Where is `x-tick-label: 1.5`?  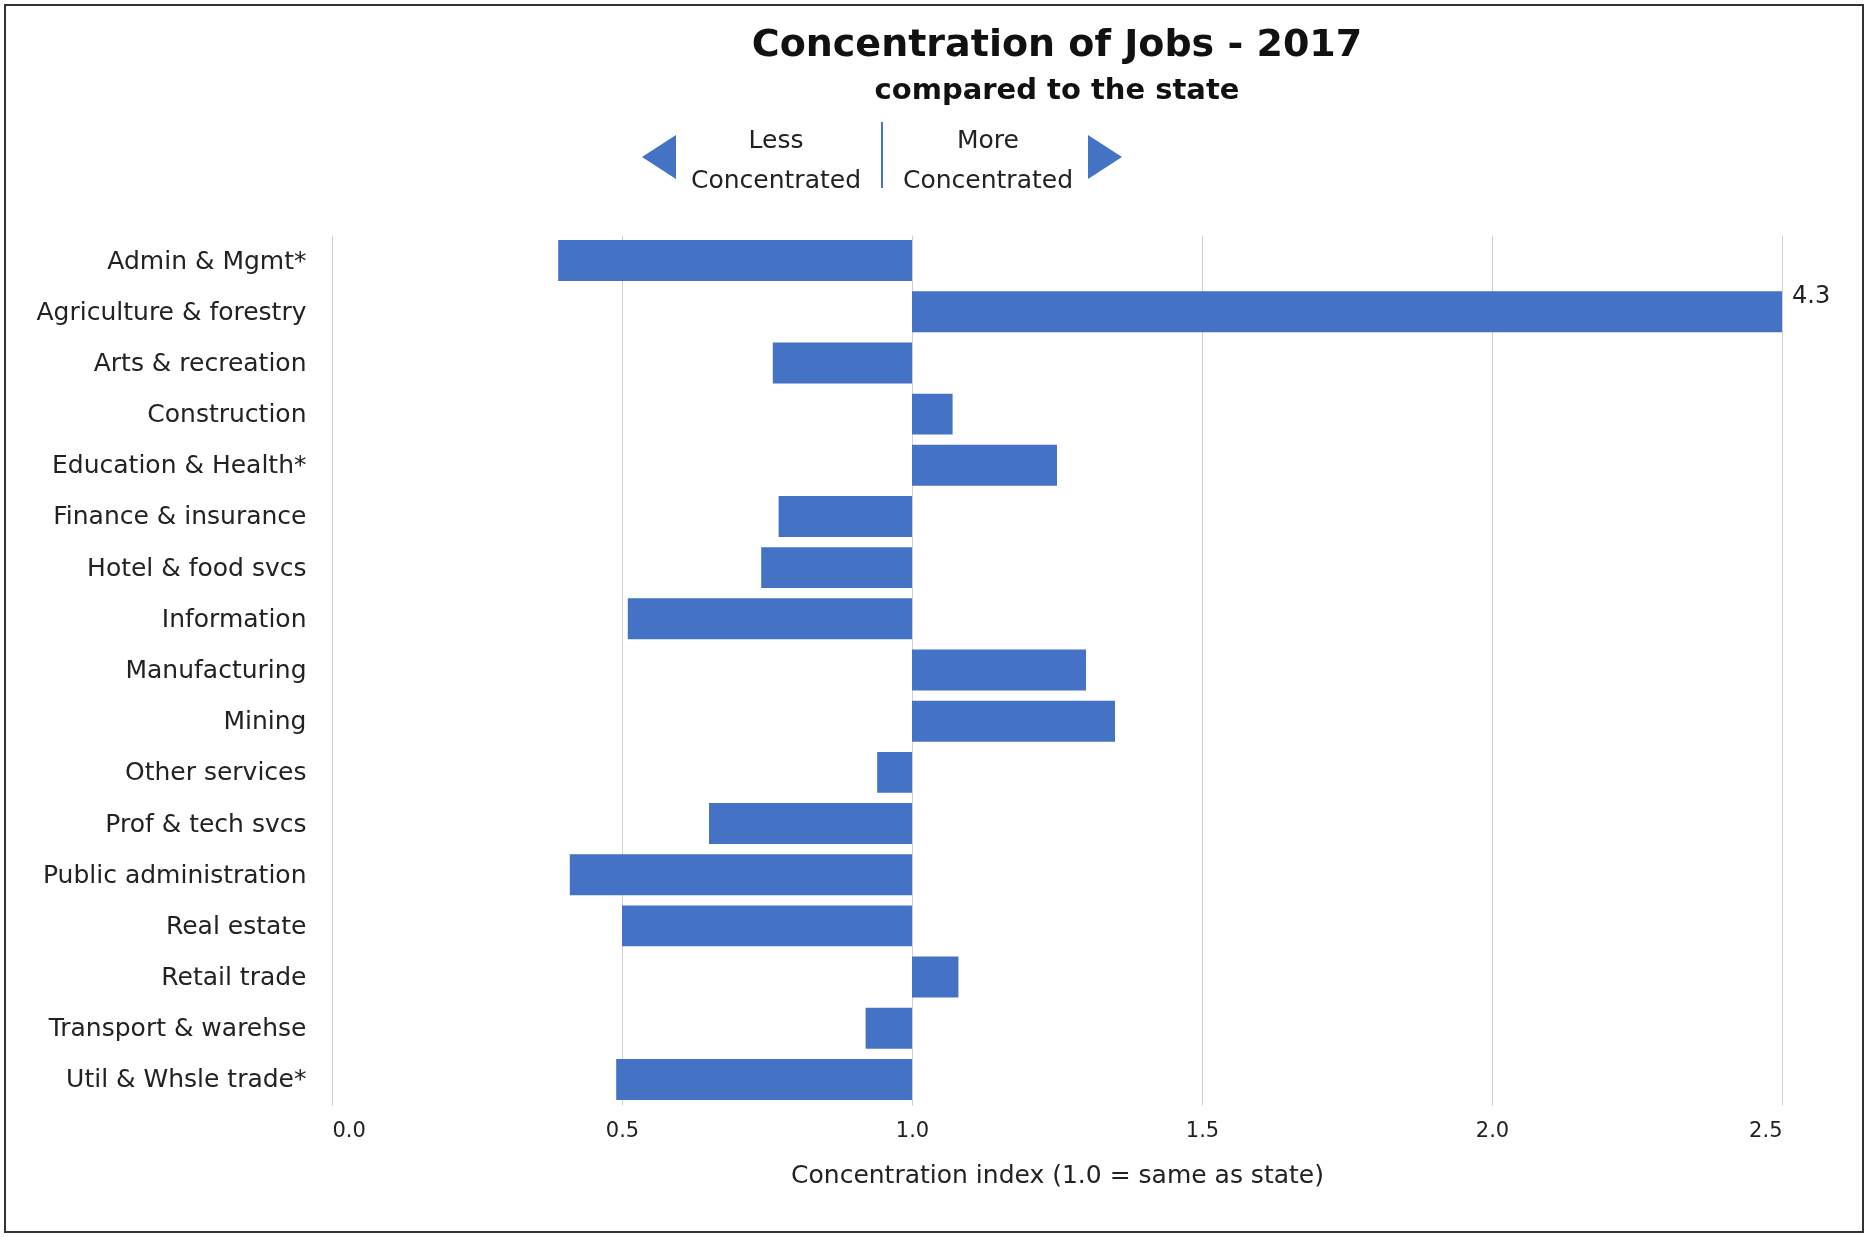
x-tick-label: 1.5 is located at coordinates (1202, 1129).